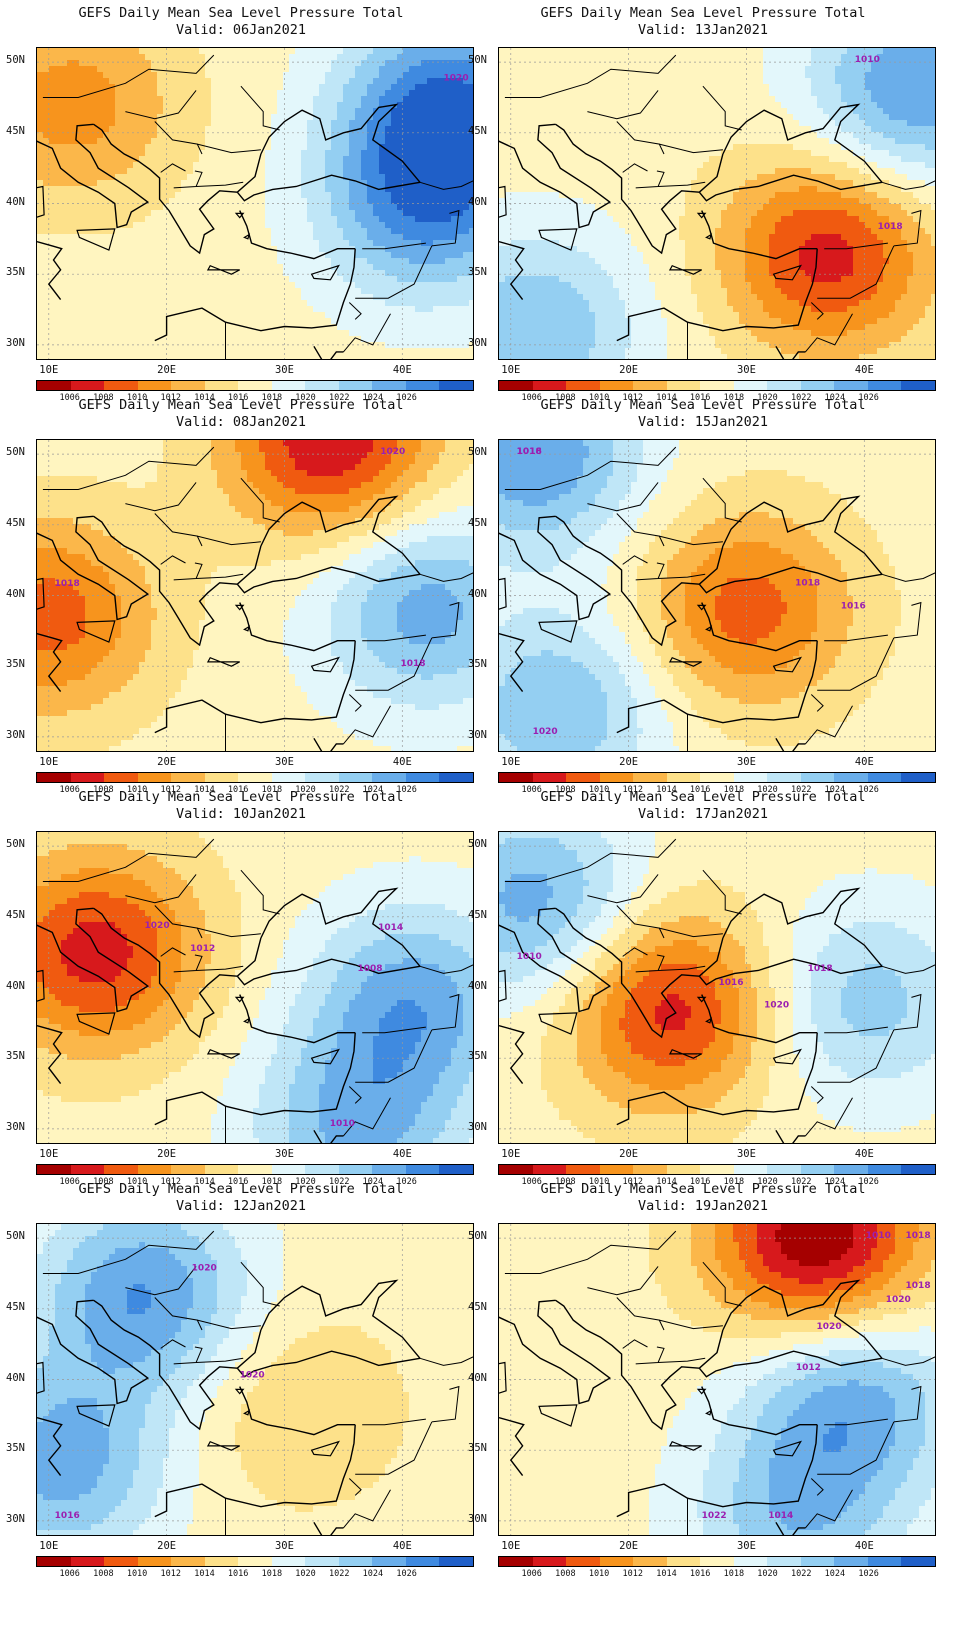 The width and height of the screenshot is (964, 1640). Describe the element at coordinates (223, 269) in the screenshot. I see `island-outline` at that location.